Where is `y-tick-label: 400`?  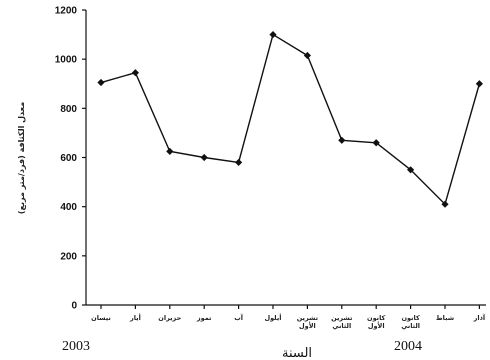 y-tick-label: 400 is located at coordinates (68, 207).